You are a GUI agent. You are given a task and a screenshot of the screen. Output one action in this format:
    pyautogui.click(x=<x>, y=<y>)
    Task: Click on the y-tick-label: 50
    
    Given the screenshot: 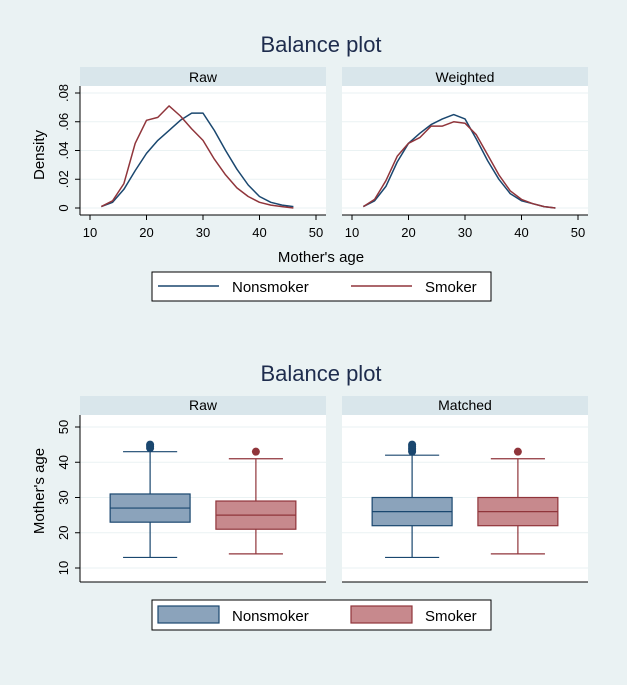 What is the action you would take?
    pyautogui.click(x=63, y=427)
    